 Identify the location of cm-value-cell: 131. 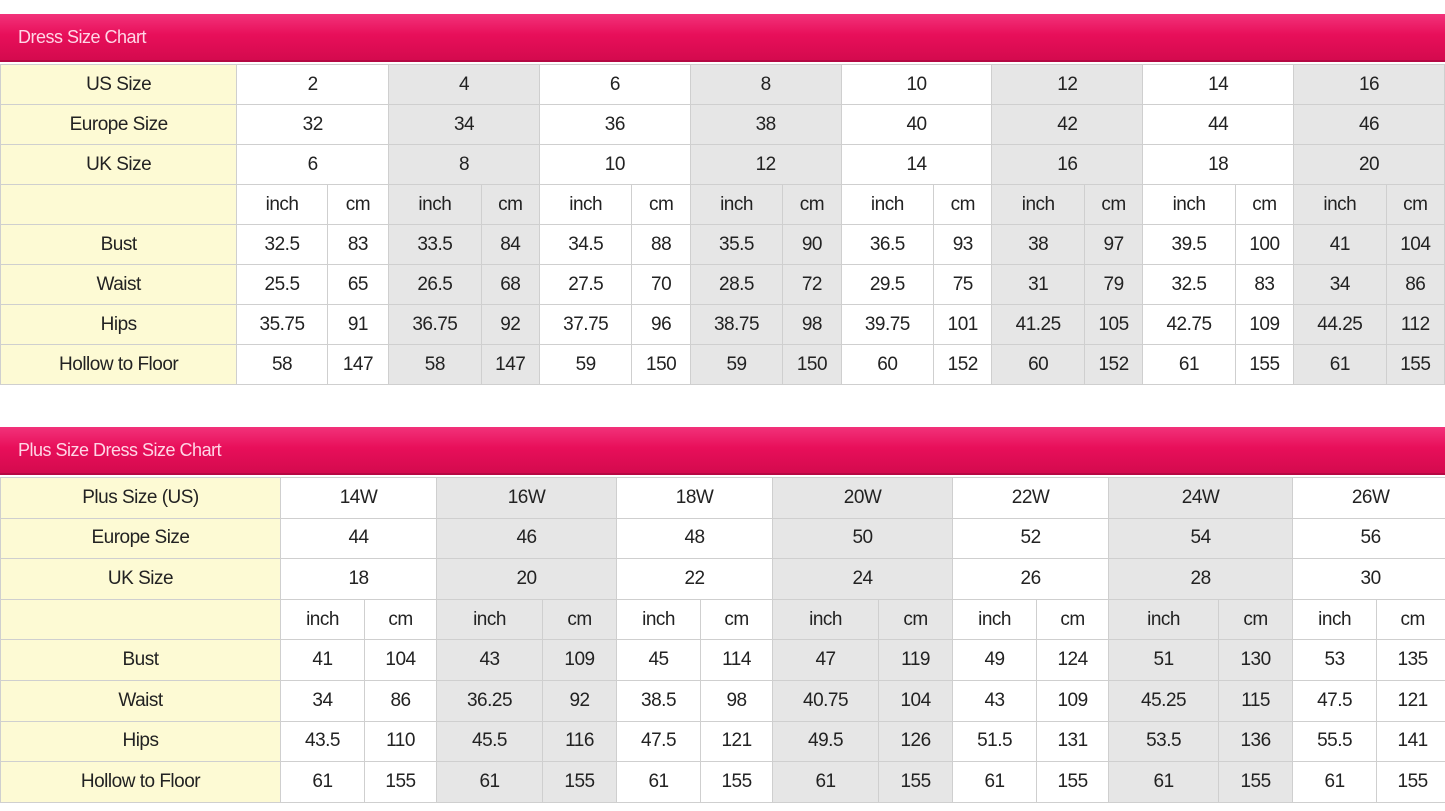
(1073, 741).